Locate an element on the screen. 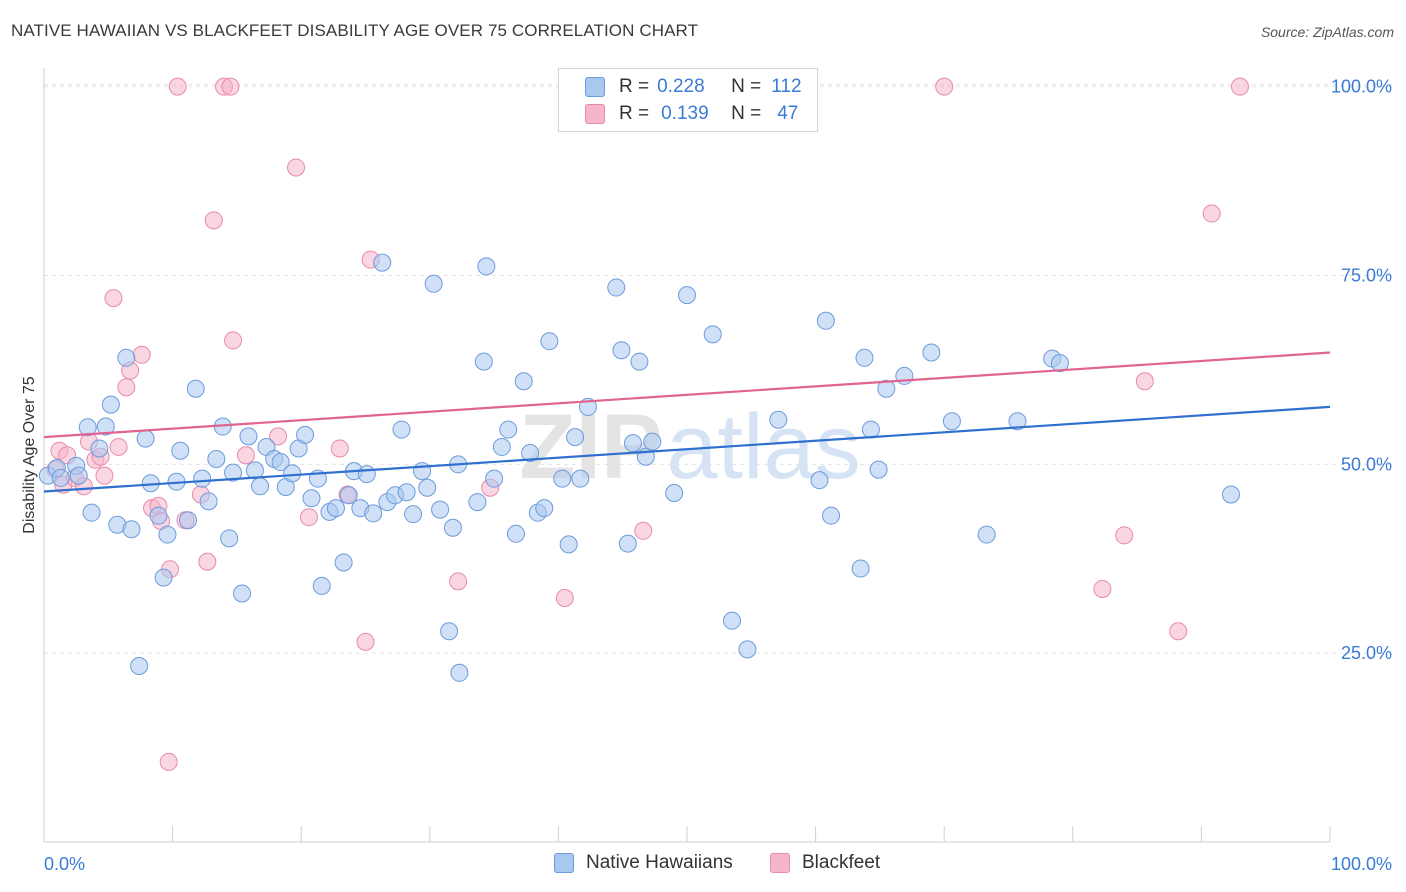 The image size is (1406, 892). legend-n-value: 47 is located at coordinates (788, 113).